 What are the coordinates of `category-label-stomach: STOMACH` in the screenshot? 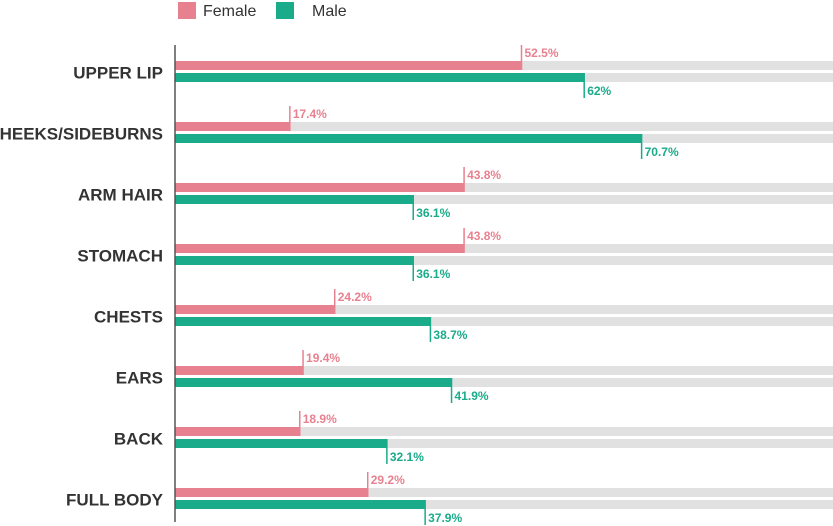 It's located at (120, 255).